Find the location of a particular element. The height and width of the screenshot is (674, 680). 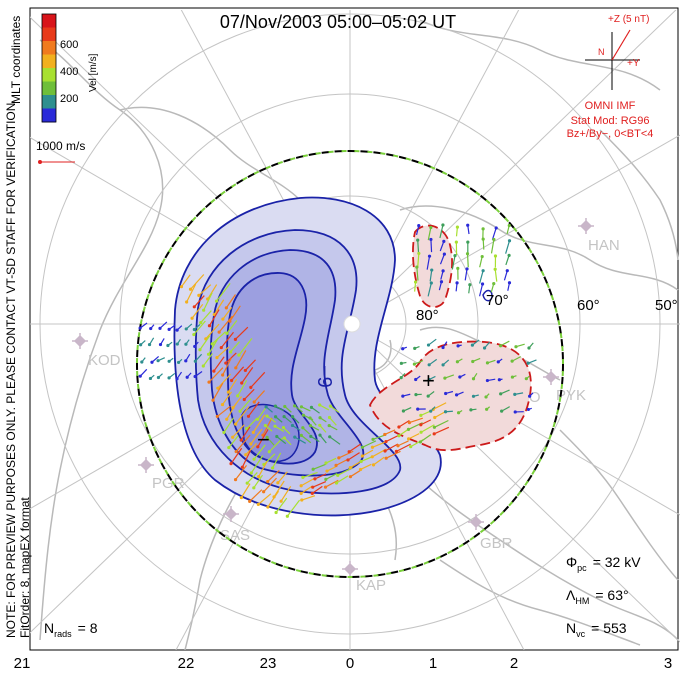

colorbar-tick: 200 is located at coordinates (69, 99).